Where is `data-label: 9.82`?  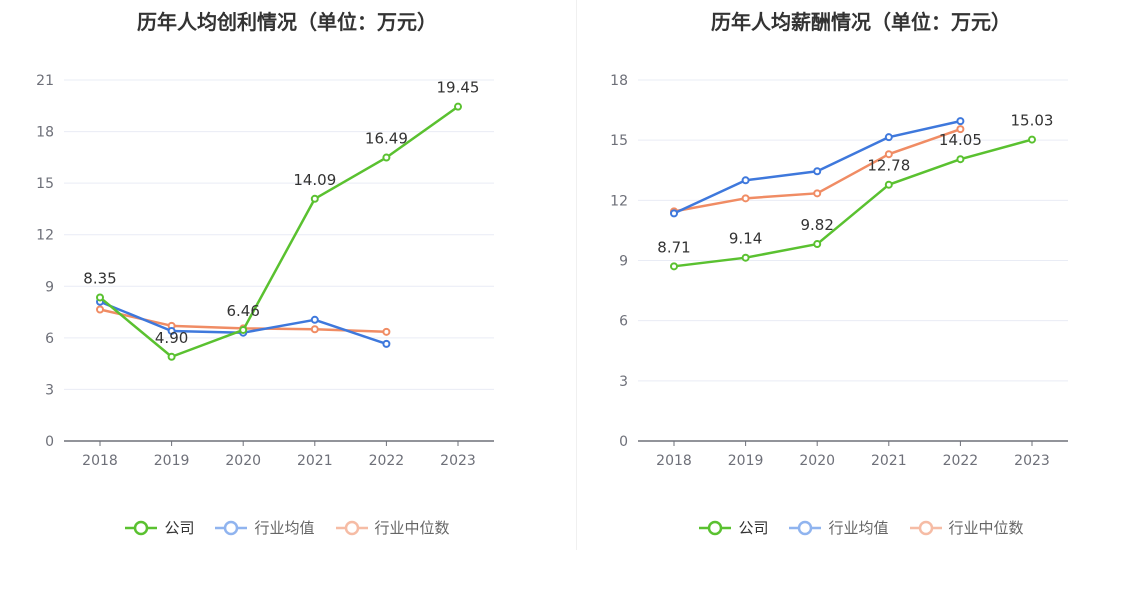
data-label: 9.82 is located at coordinates (816, 225).